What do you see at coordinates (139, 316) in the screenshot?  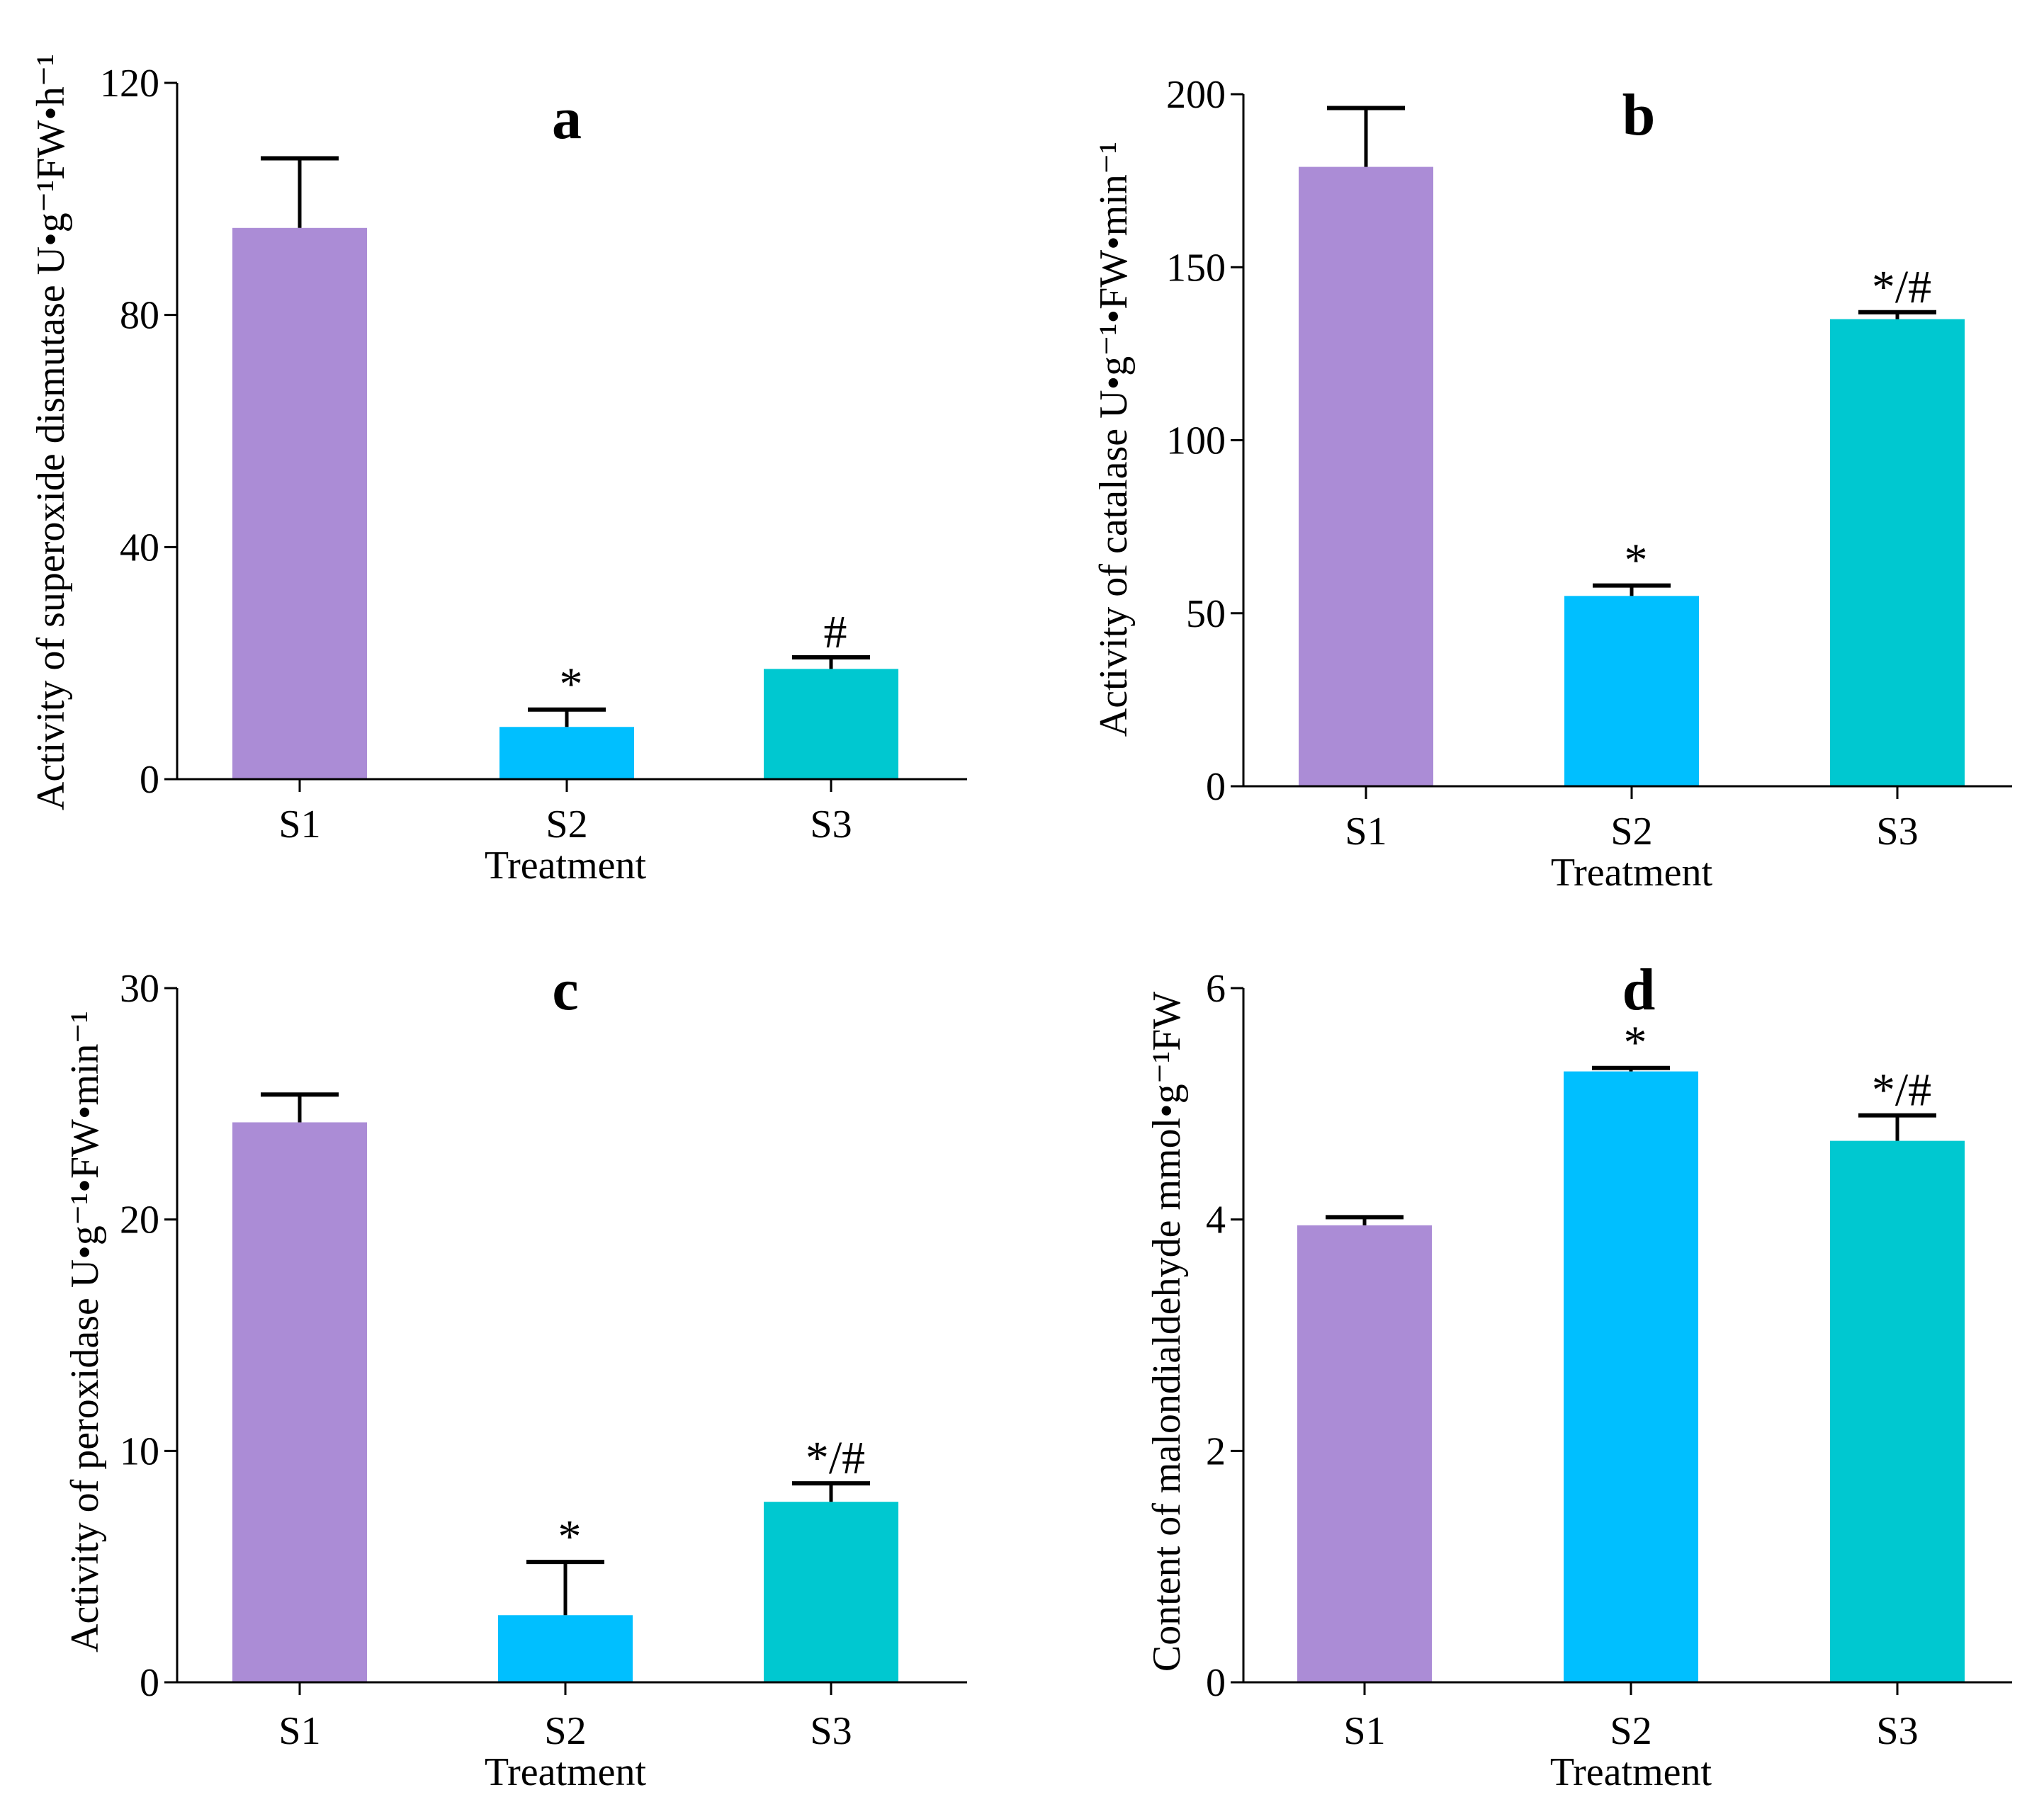 I see `y-tick-label: 80` at bounding box center [139, 316].